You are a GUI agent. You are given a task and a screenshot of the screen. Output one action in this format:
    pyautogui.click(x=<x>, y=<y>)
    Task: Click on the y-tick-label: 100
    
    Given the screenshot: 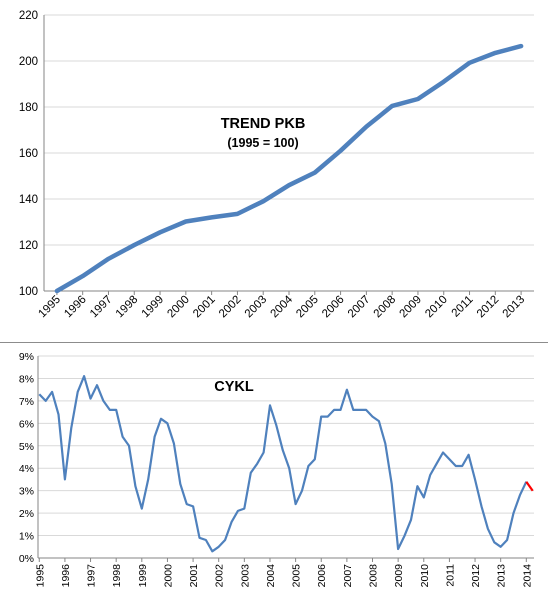 What is the action you would take?
    pyautogui.click(x=28, y=292)
    